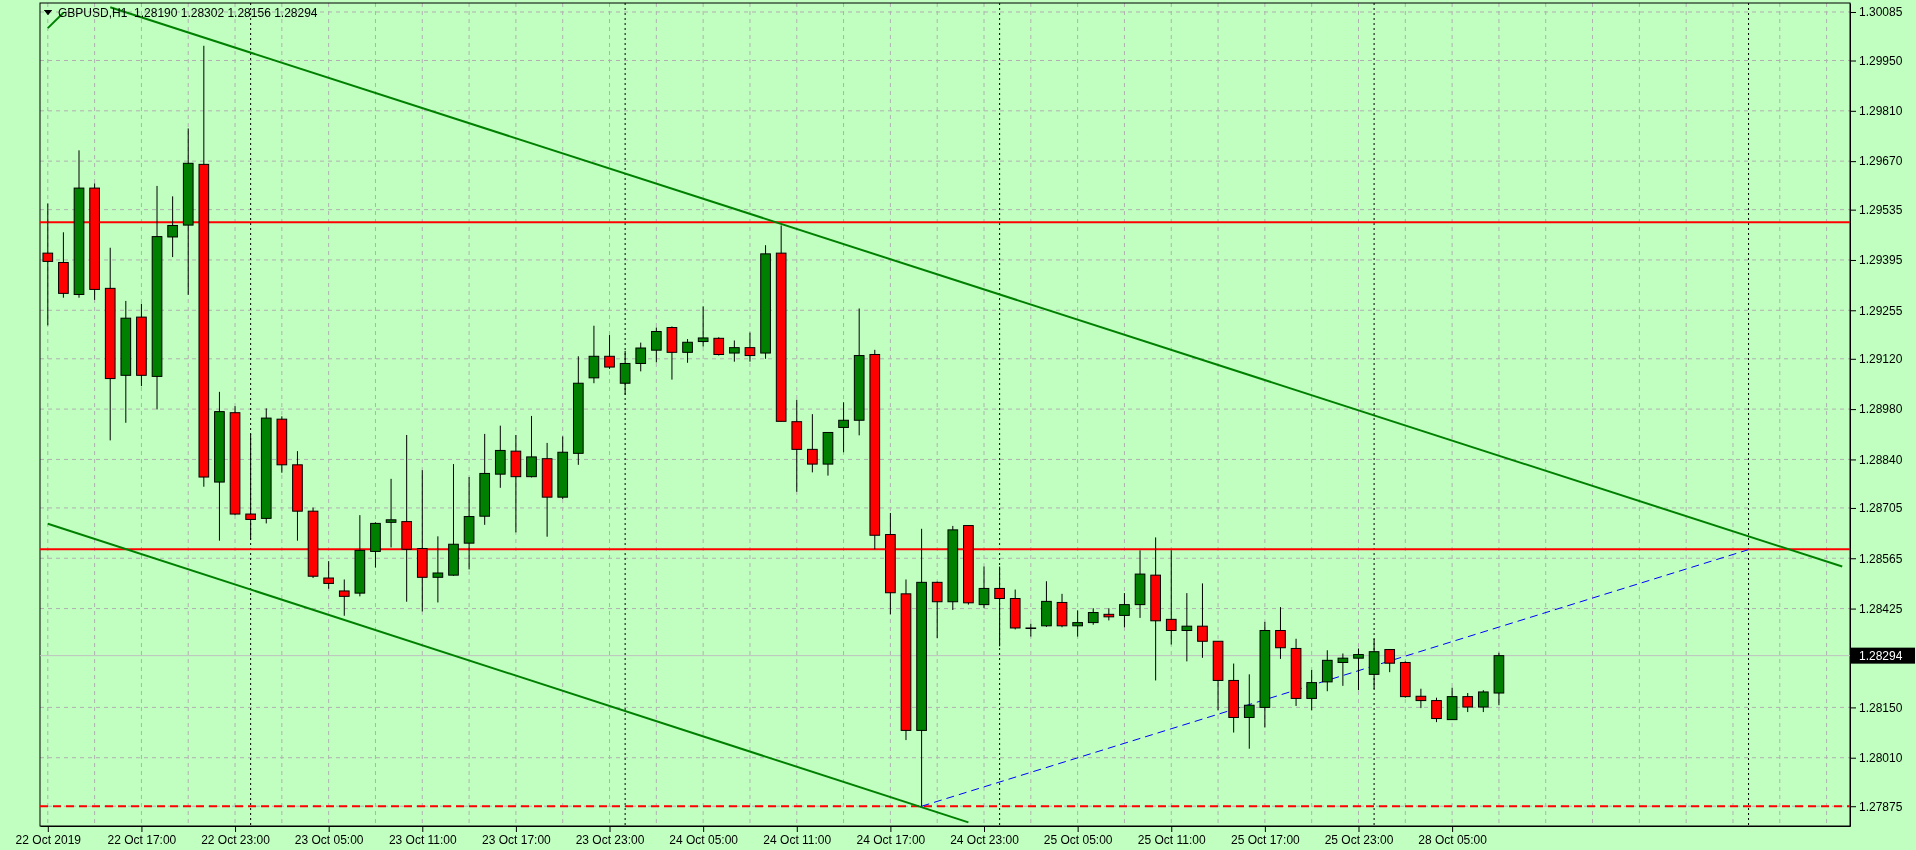 The image size is (1916, 850). What do you see at coordinates (1881, 111) in the screenshot?
I see `y-tick-label: 1.29810` at bounding box center [1881, 111].